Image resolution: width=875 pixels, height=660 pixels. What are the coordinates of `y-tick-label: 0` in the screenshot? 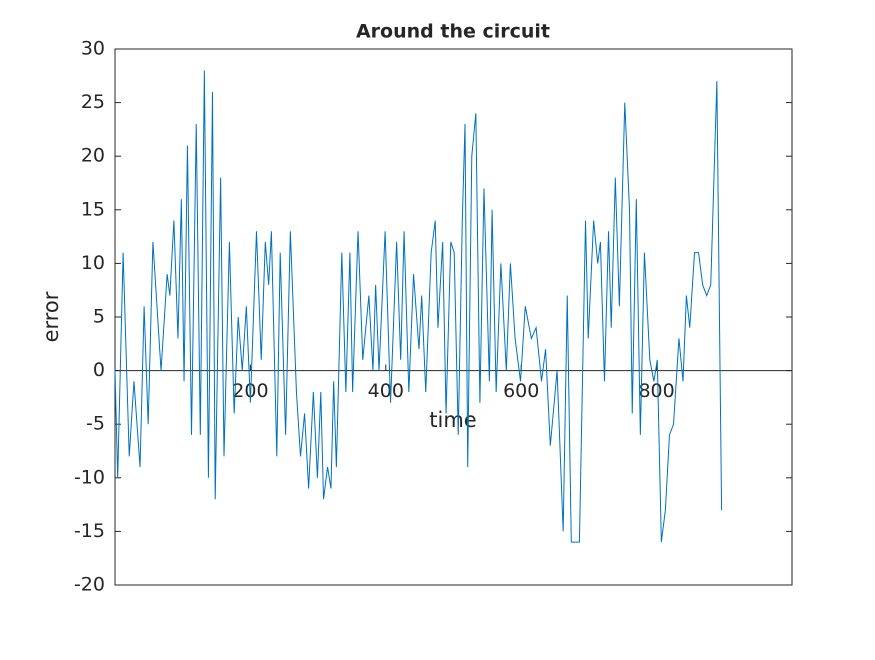 It's located at (99, 370).